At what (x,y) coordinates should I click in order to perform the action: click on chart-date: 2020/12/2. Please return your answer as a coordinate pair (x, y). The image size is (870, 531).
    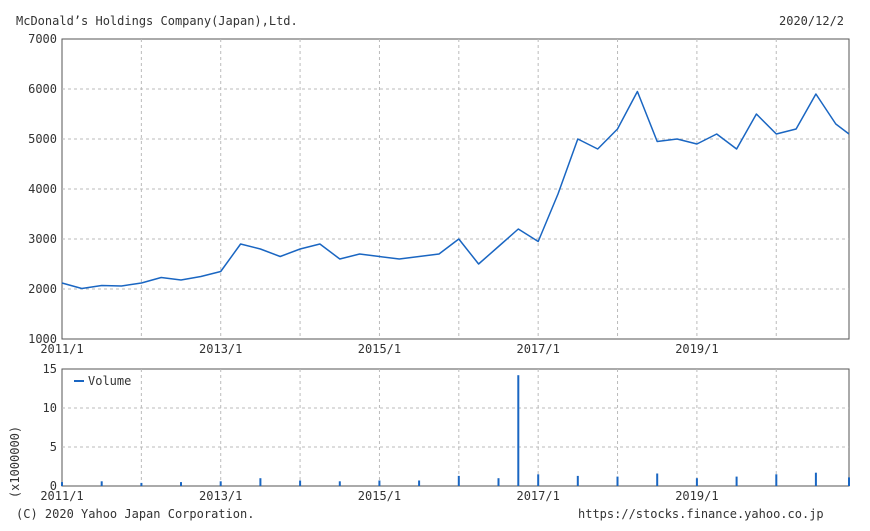
    Looking at the image, I should click on (812, 21).